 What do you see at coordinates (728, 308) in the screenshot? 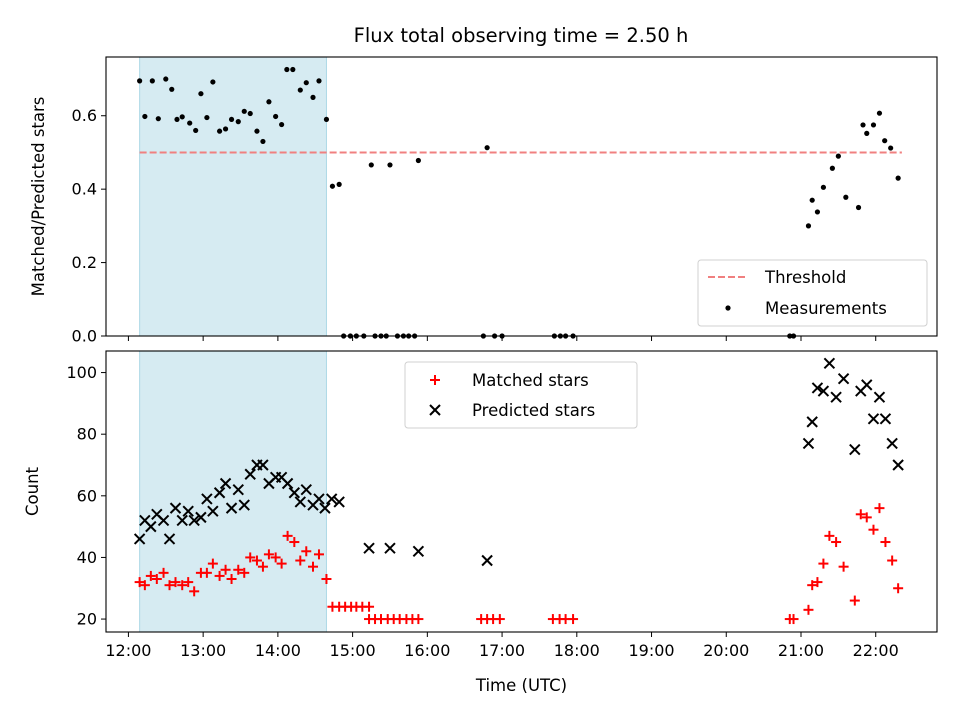
I see `legend-measurements-swatch` at bounding box center [728, 308].